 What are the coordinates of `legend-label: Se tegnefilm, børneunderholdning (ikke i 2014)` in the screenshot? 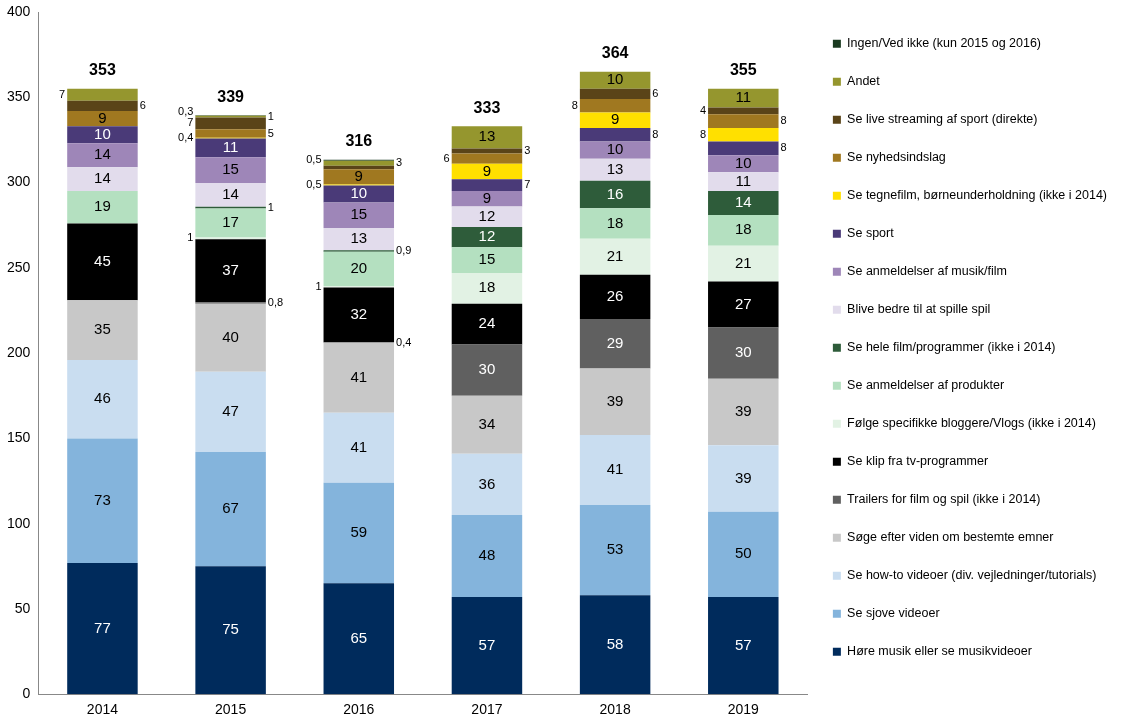 It's located at (977, 195).